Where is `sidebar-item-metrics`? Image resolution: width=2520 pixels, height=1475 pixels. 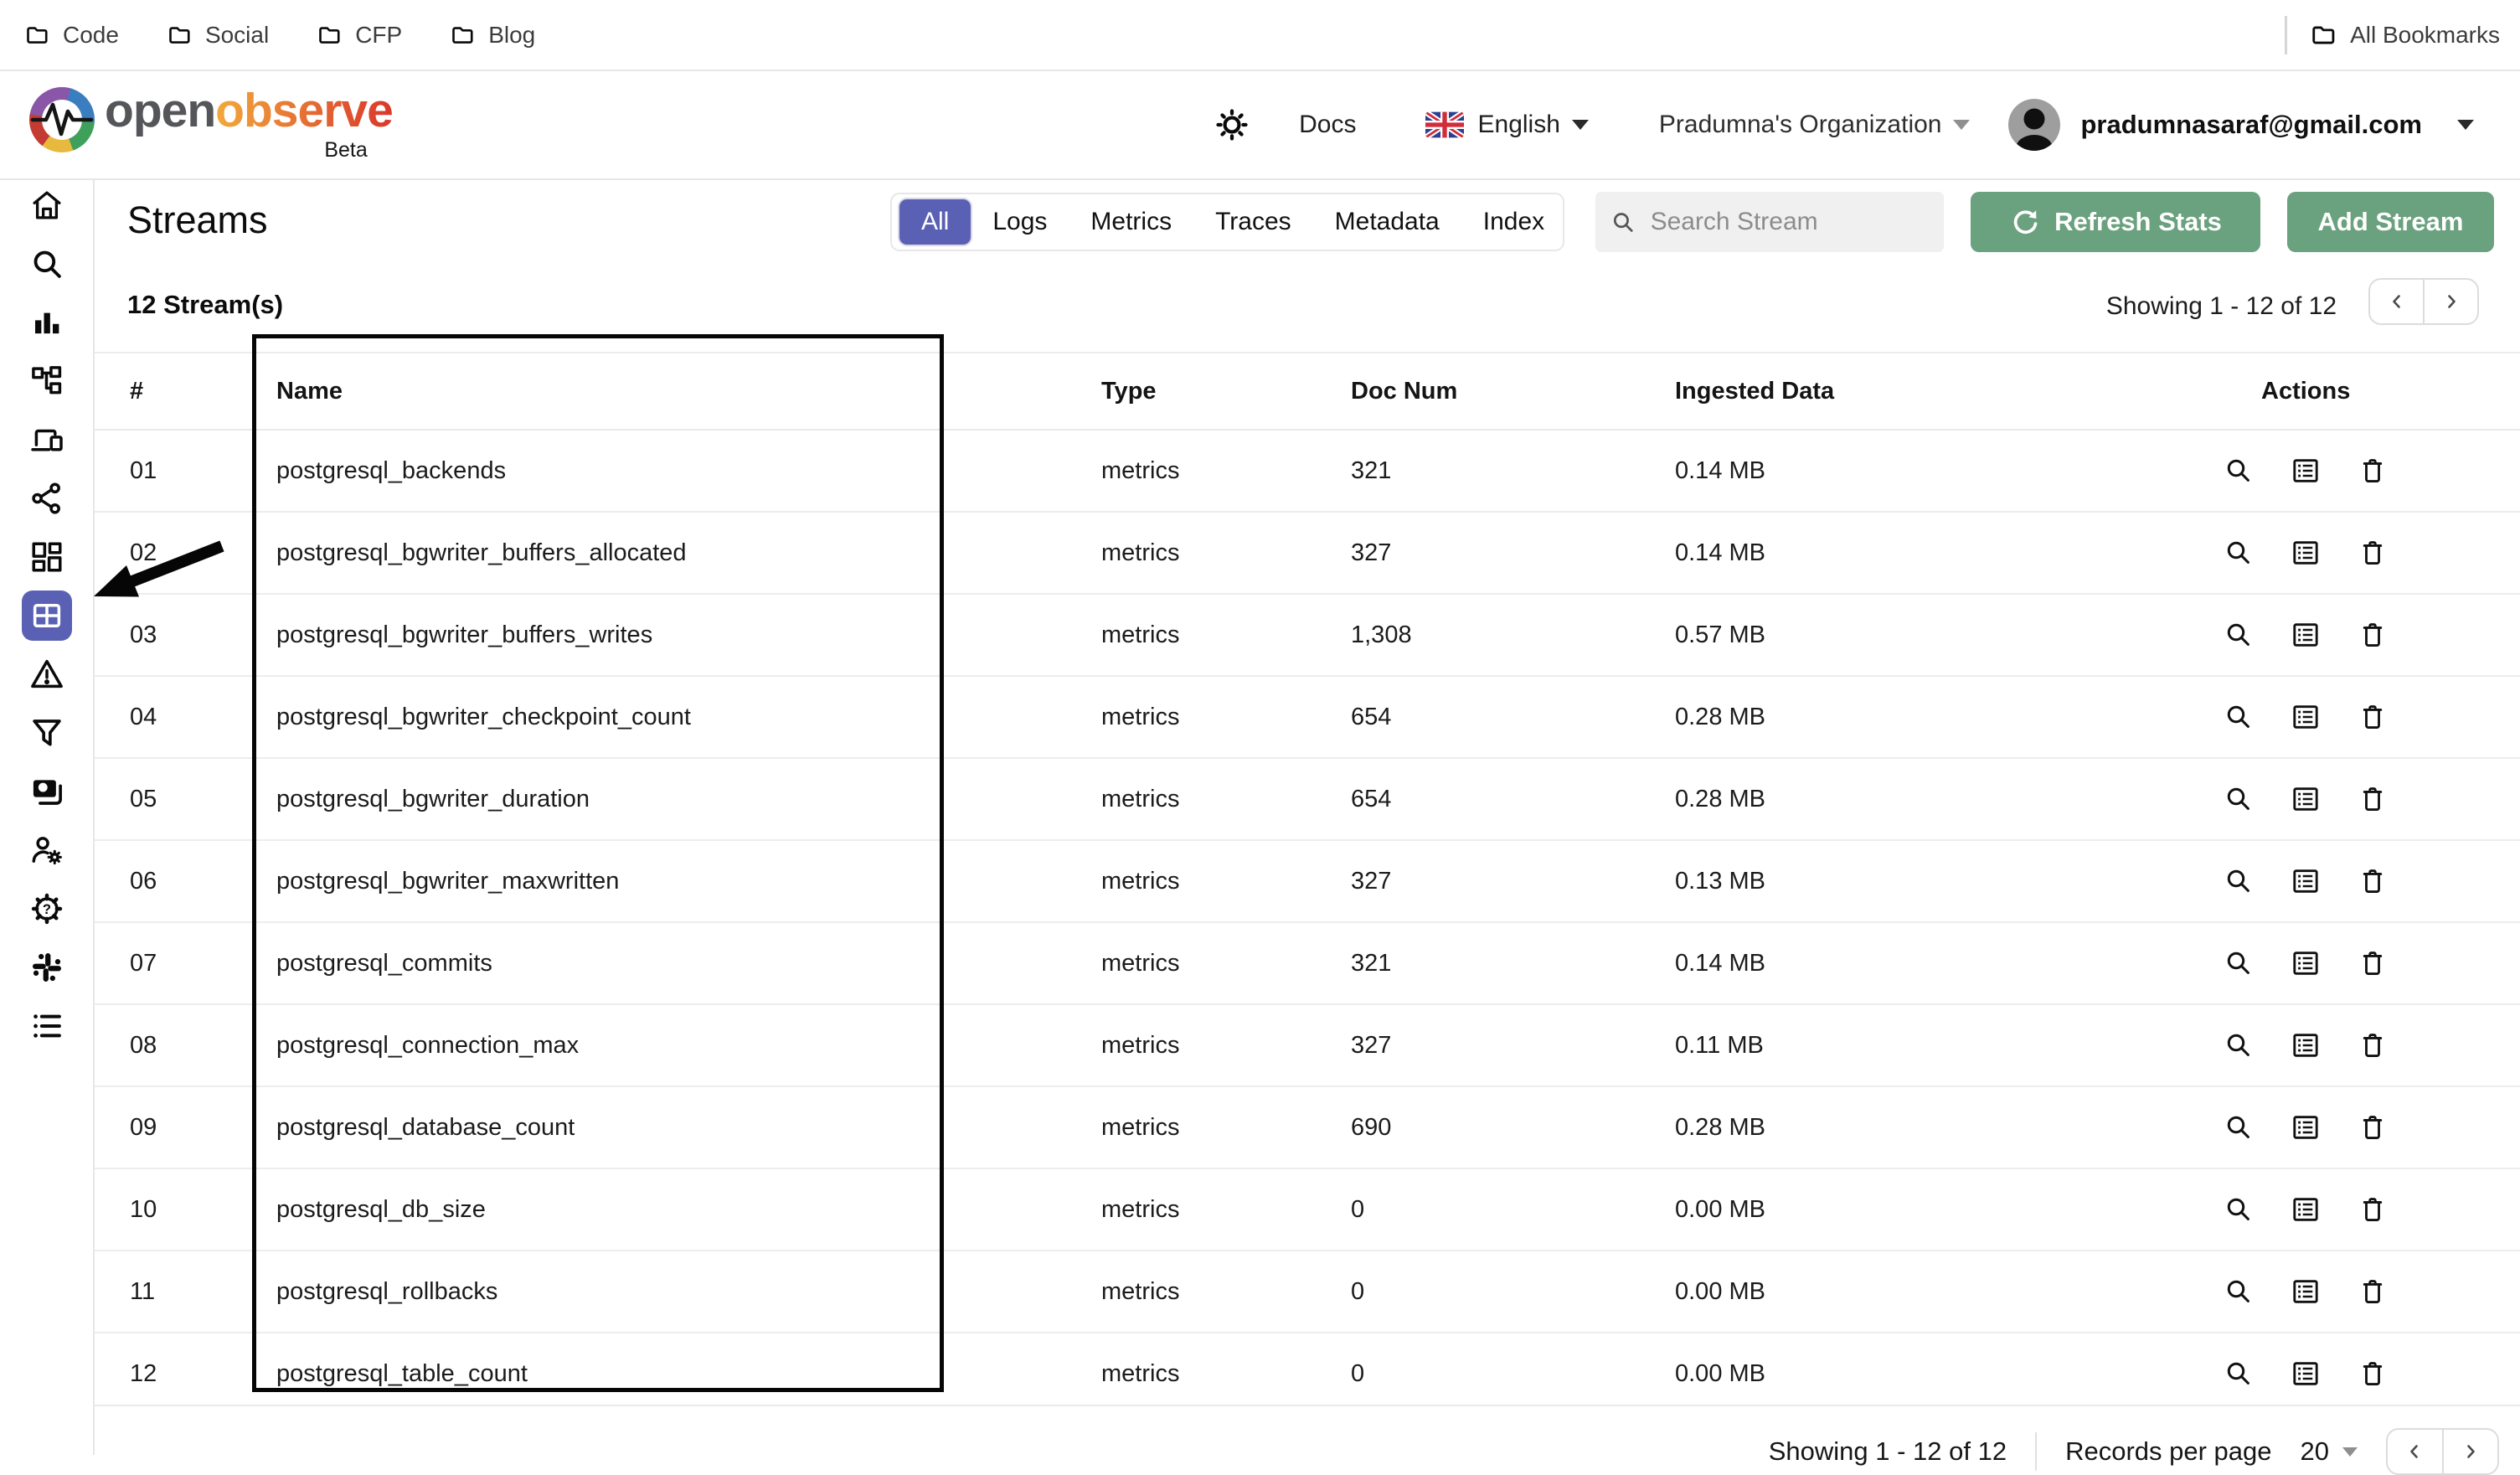 sidebar-item-metrics is located at coordinates (46, 322).